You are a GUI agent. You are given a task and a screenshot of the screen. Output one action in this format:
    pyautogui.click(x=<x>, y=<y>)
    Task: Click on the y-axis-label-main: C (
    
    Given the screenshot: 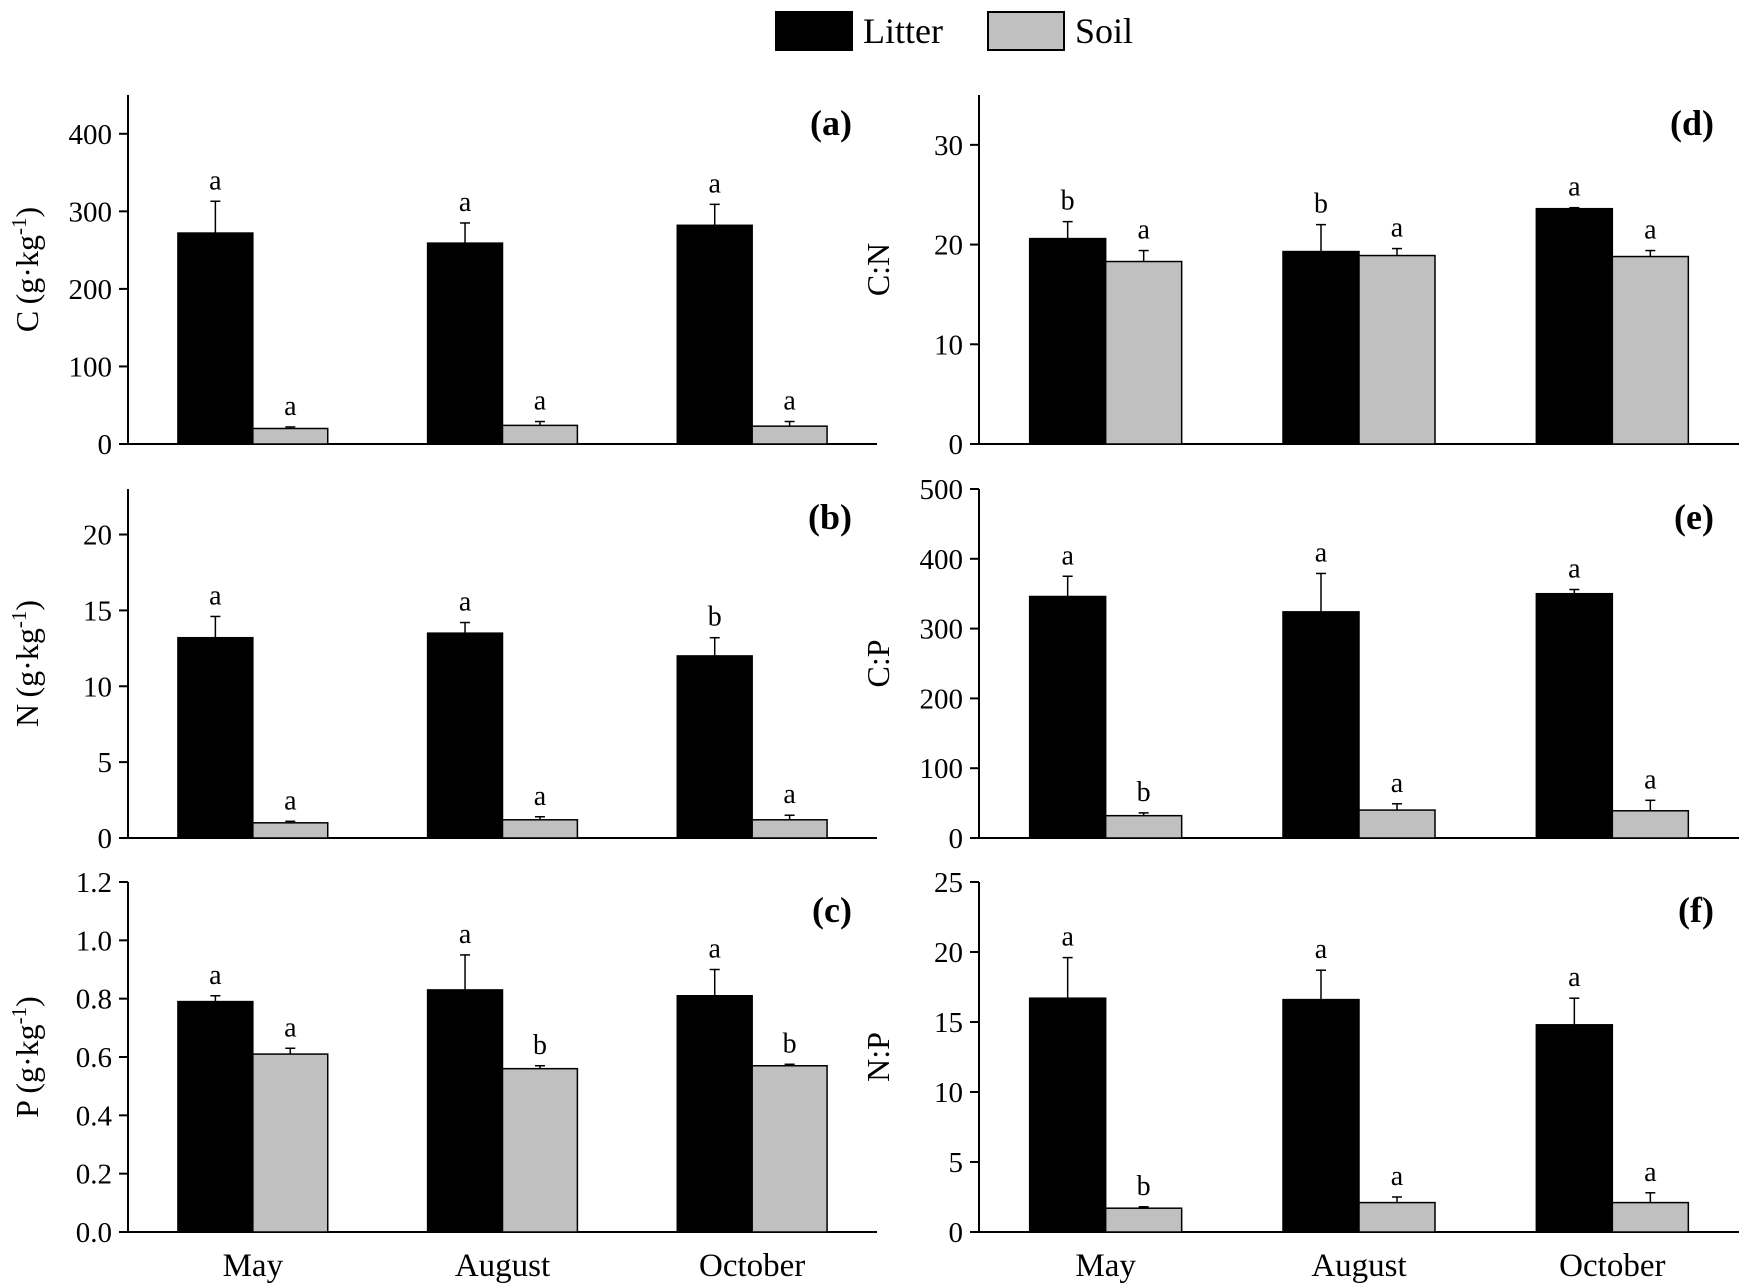 What is the action you would take?
    pyautogui.click(x=27, y=313)
    